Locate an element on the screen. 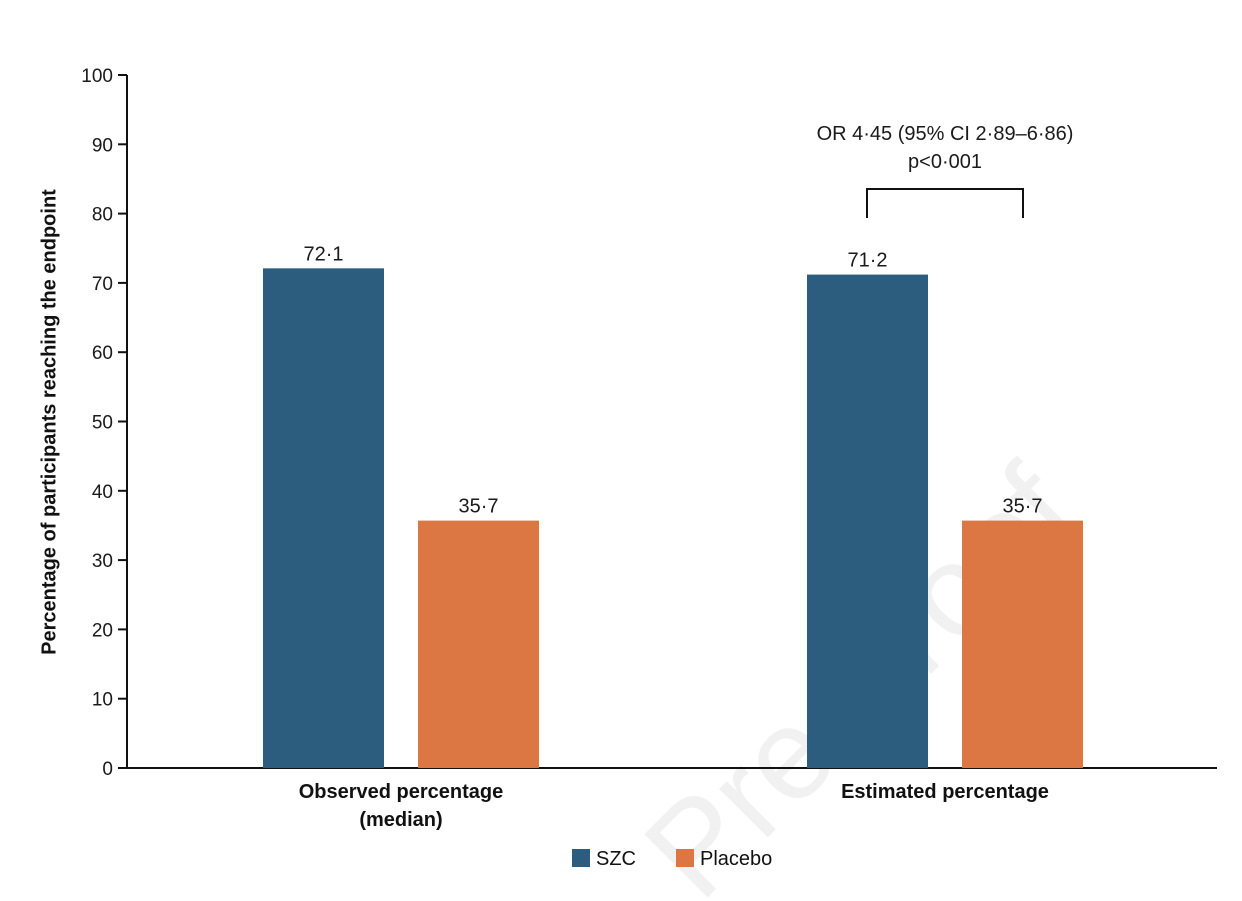 Image resolution: width=1242 pixels, height=901 pixels. y-tick-label: 70 is located at coordinates (102, 284).